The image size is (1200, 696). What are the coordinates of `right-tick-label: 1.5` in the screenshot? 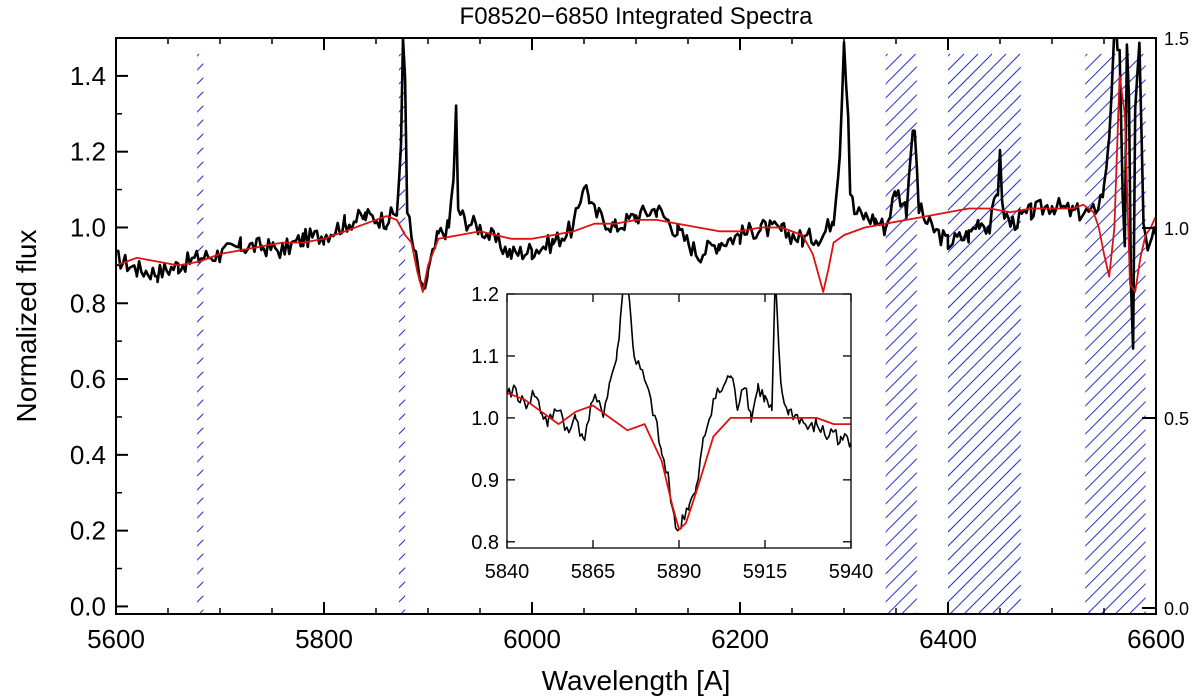 It's located at (1176, 39).